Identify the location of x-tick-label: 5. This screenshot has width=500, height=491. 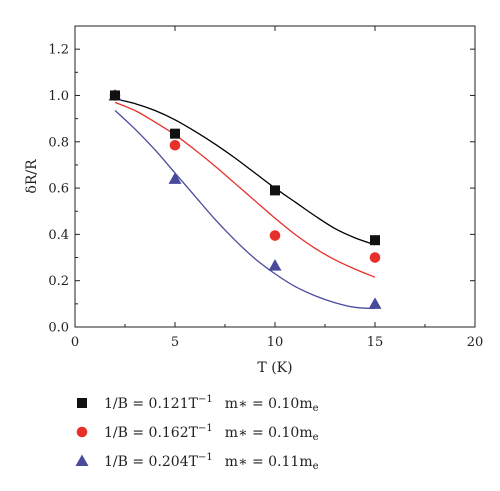
(175, 342).